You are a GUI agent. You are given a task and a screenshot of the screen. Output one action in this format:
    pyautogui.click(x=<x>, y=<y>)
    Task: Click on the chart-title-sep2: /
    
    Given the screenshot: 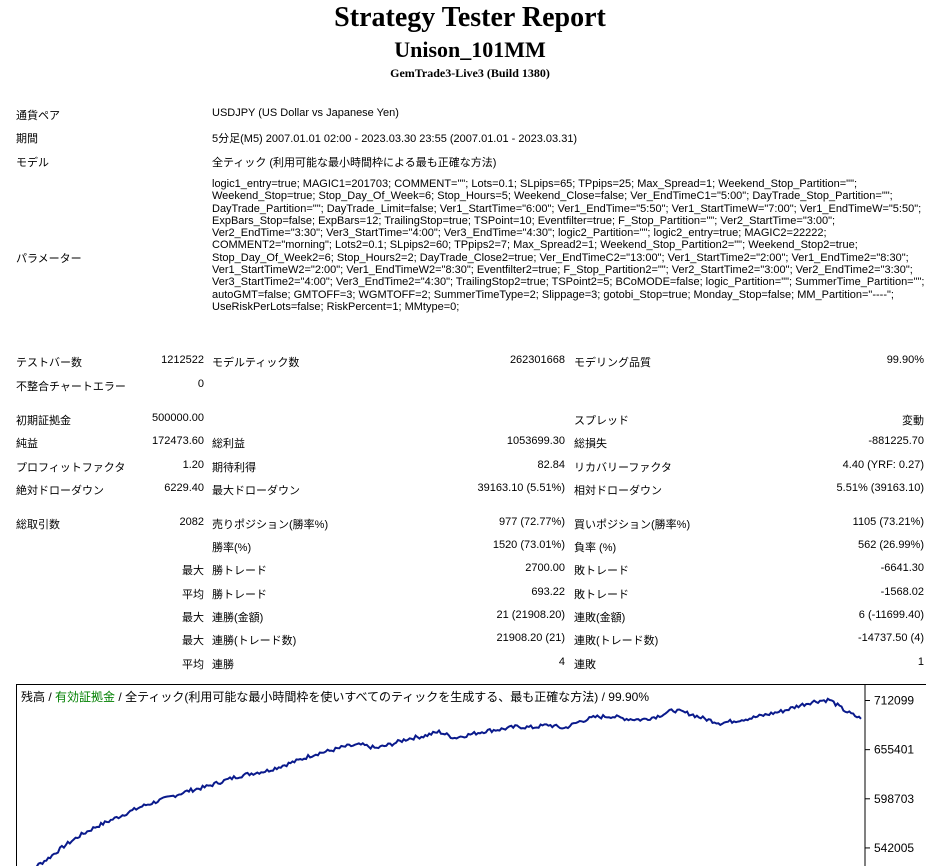 What is the action you would take?
    pyautogui.click(x=120, y=697)
    